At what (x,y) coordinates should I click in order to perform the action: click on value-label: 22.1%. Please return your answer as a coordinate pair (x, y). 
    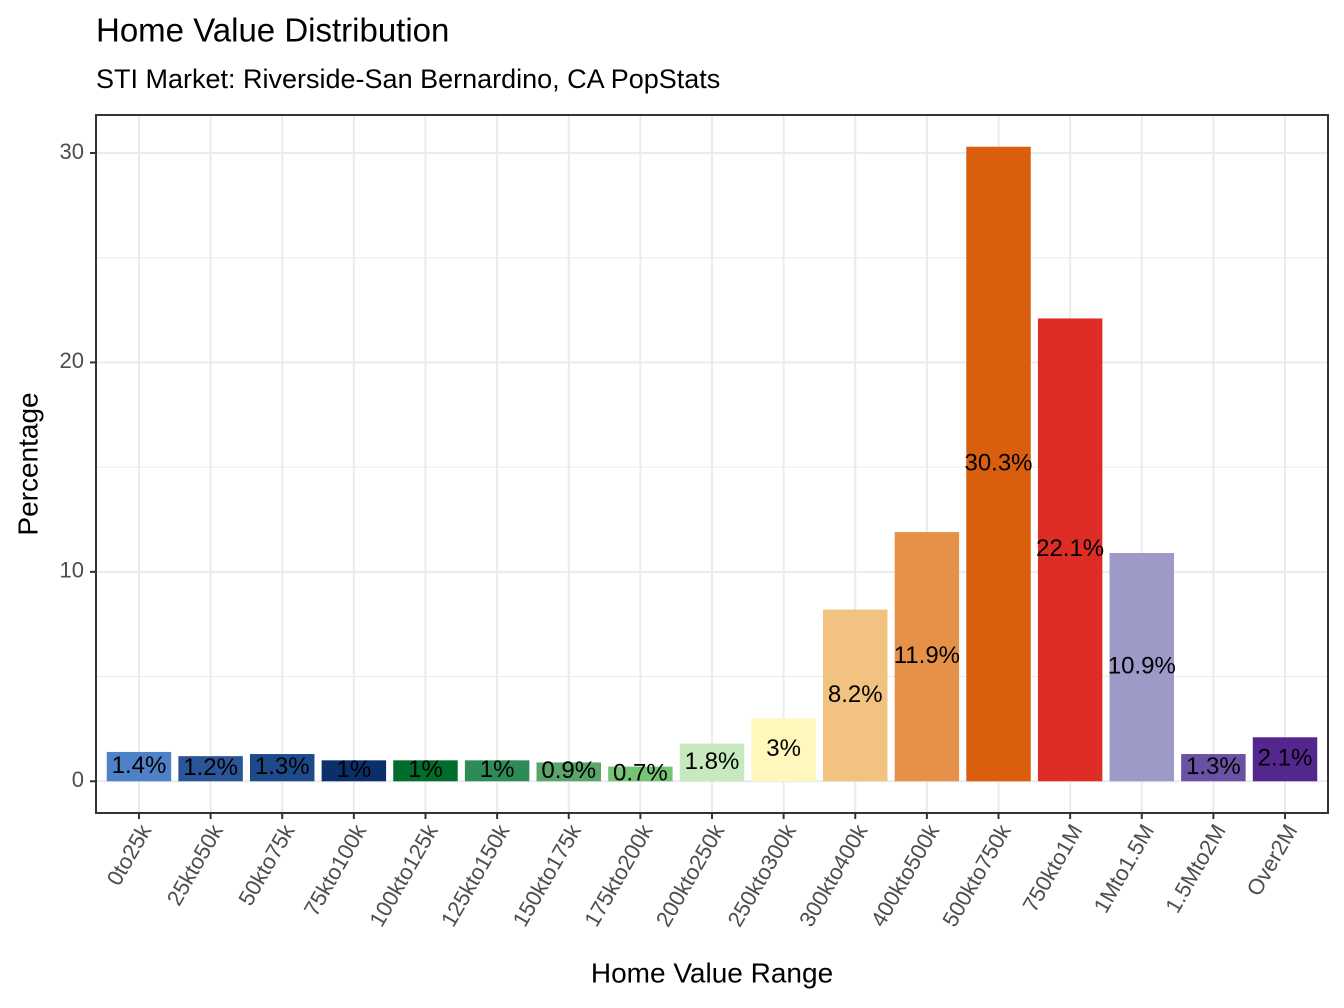
    Looking at the image, I should click on (1070, 548).